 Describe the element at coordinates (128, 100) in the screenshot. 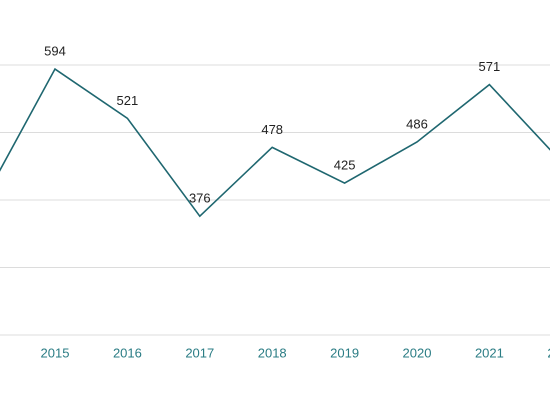

I see `data-label: 521` at that location.